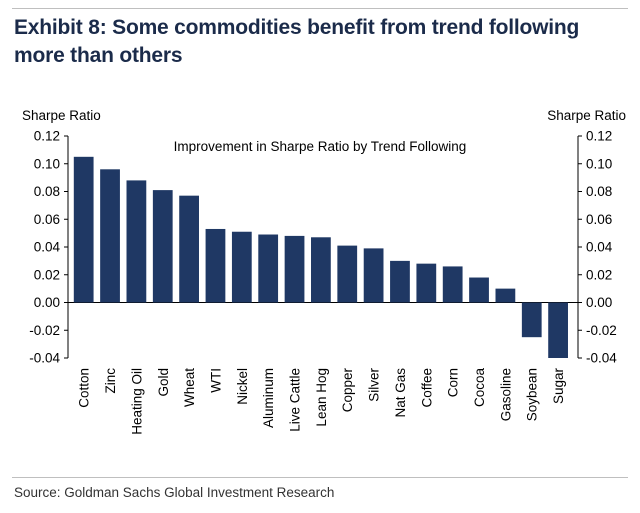 Image resolution: width=640 pixels, height=513 pixels. Describe the element at coordinates (453, 382) in the screenshot. I see `category-label: Corn` at that location.